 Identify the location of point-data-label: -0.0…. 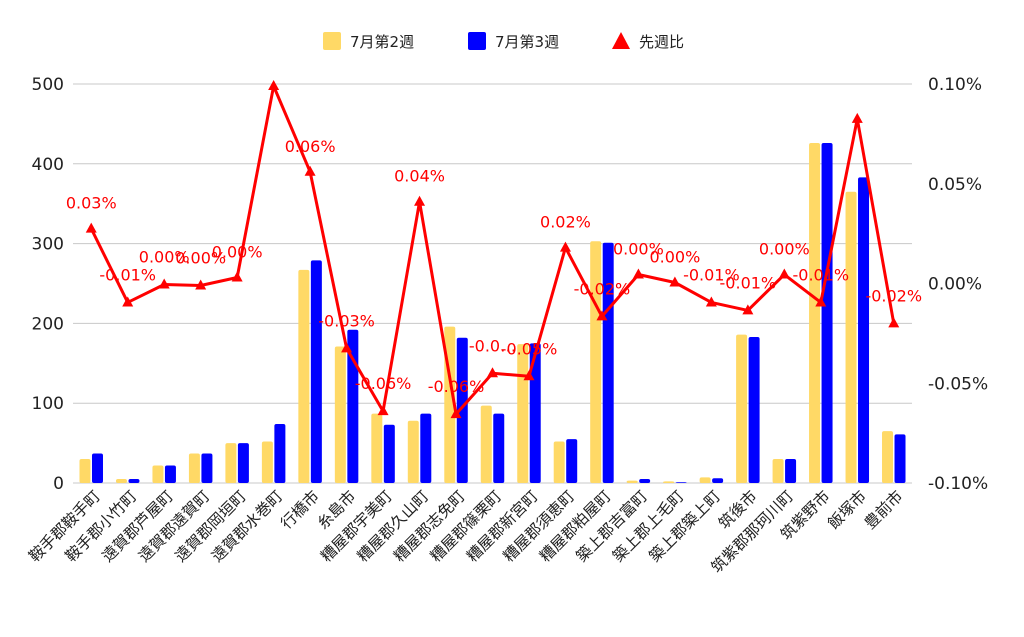
(492, 345).